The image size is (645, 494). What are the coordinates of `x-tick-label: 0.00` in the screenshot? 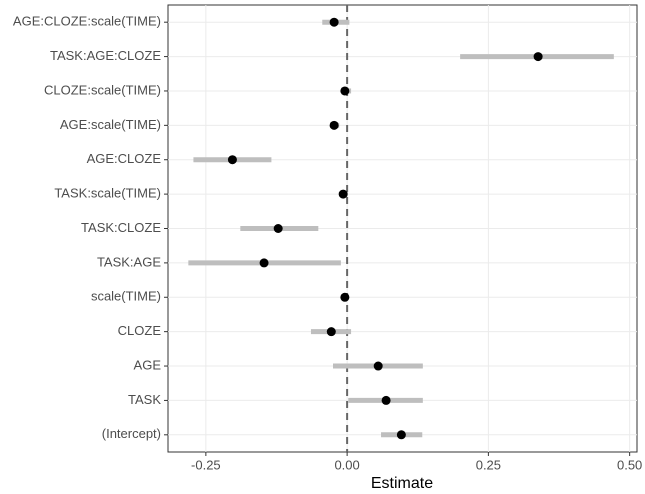 It's located at (346, 464).